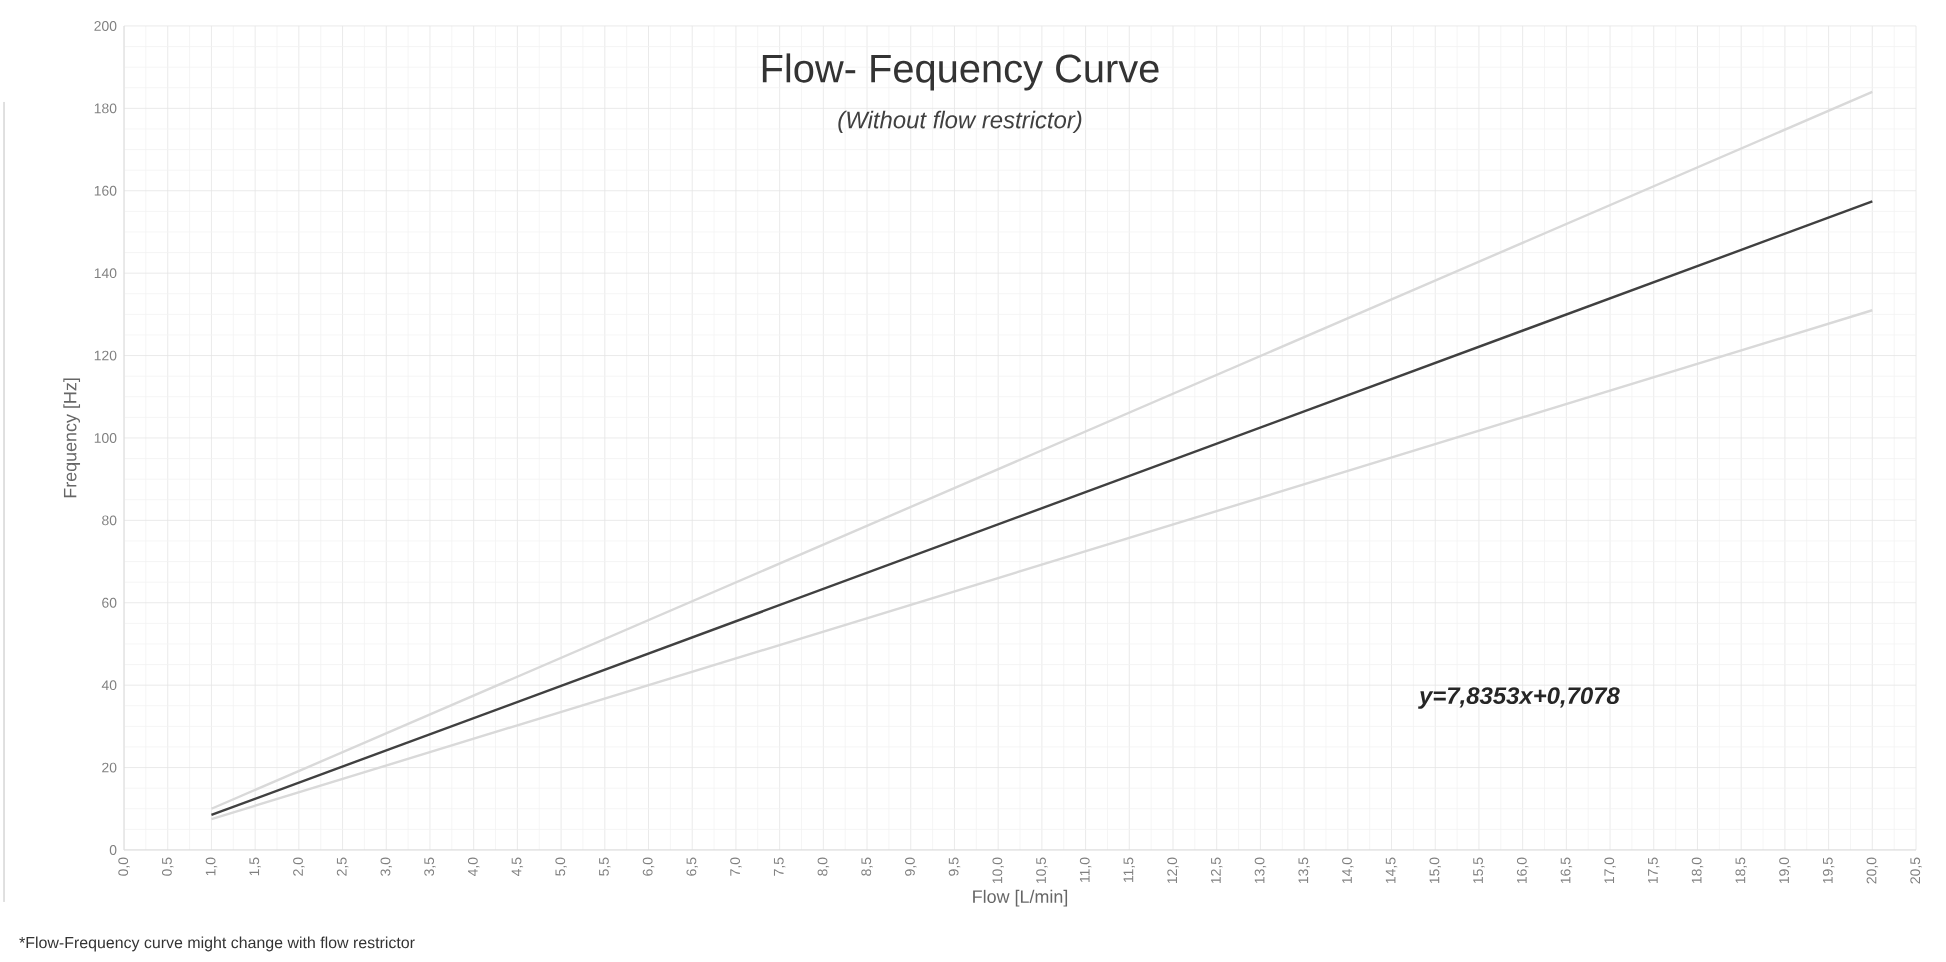 The width and height of the screenshot is (1946, 962). I want to click on x-axis-title: Flow [L/min], so click(1020, 898).